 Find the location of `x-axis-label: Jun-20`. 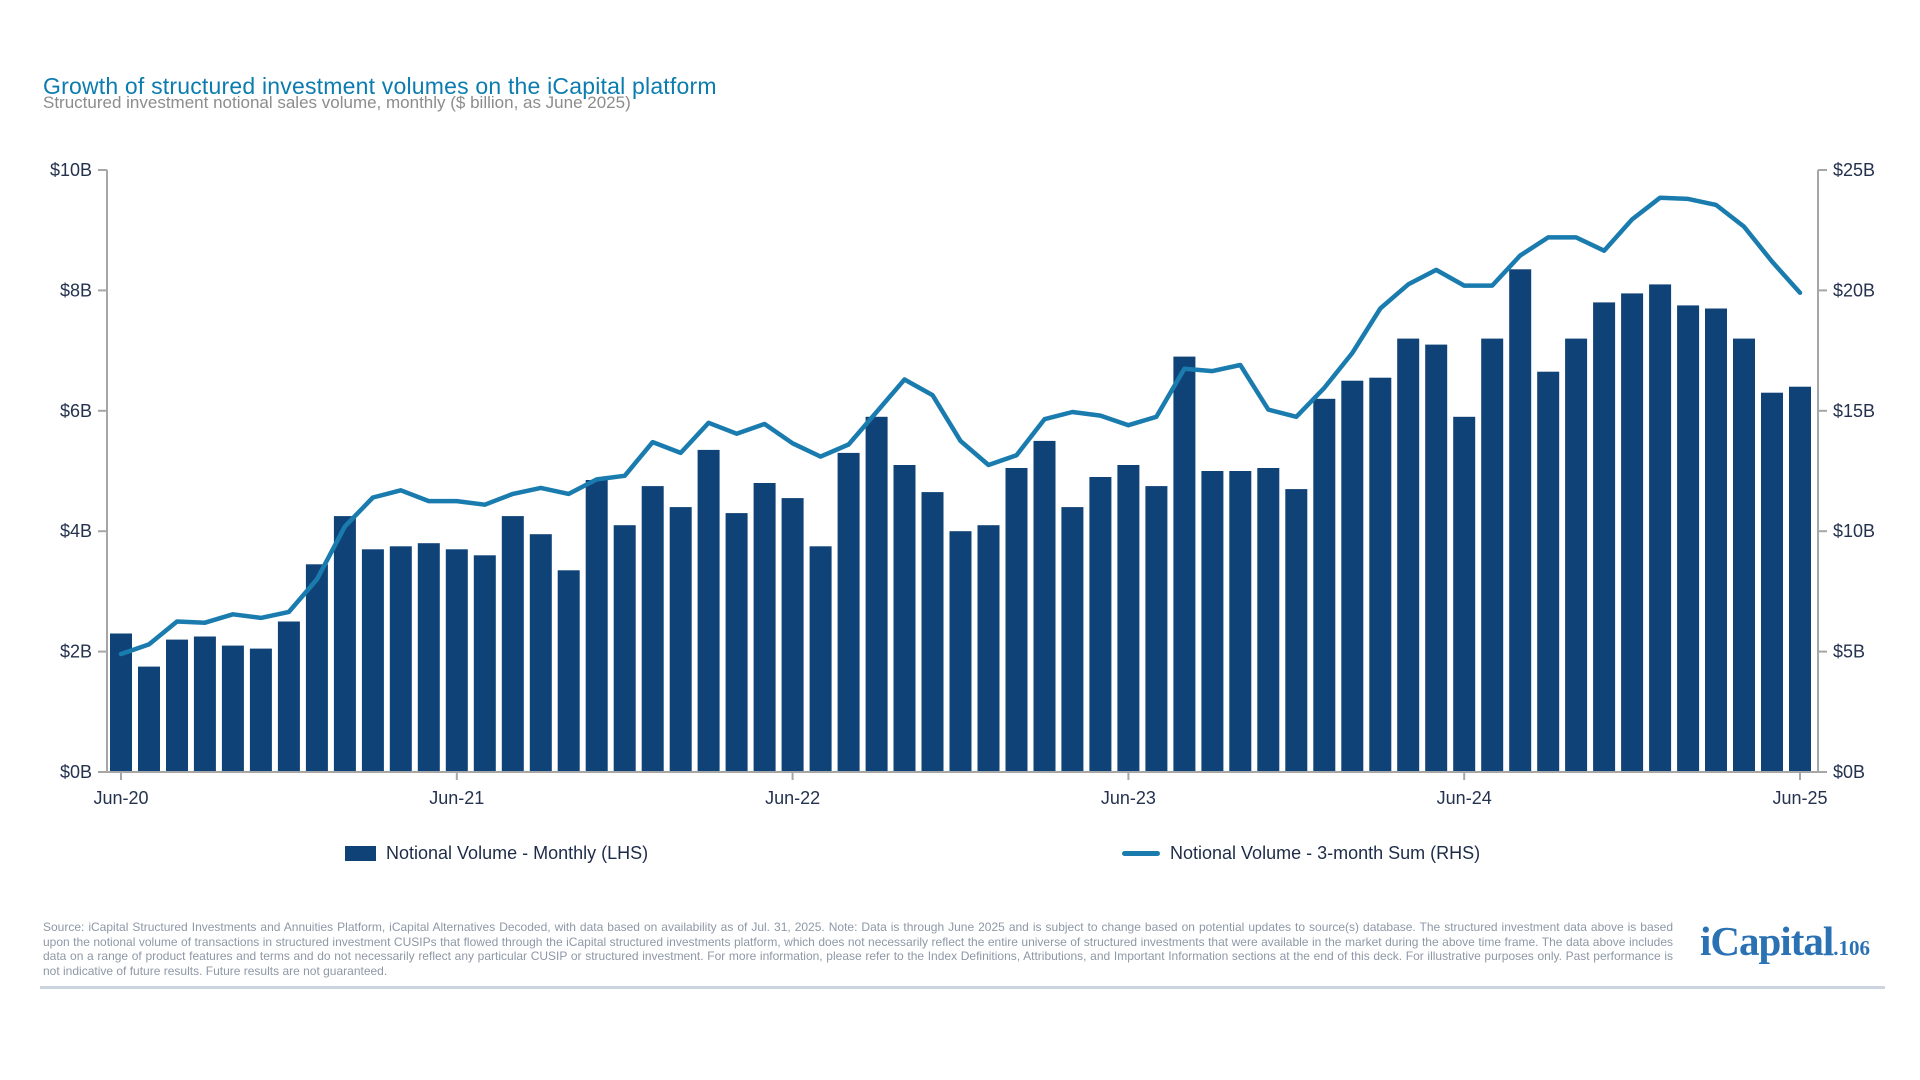

x-axis-label: Jun-20 is located at coordinates (120, 798).